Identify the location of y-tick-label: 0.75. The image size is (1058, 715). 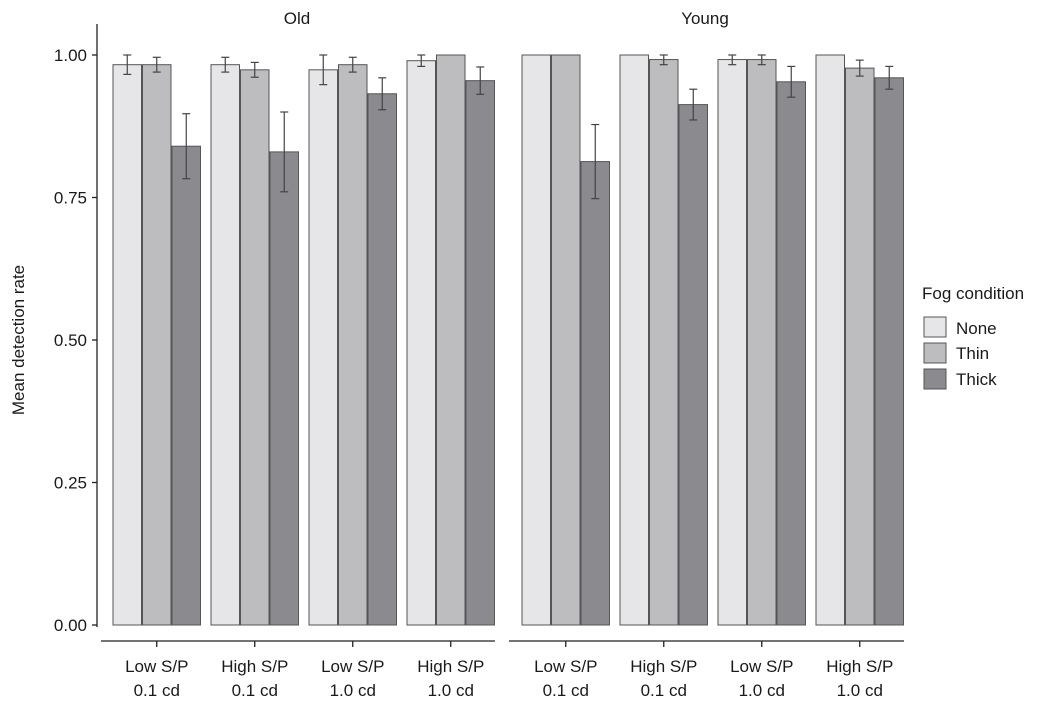
(70, 198).